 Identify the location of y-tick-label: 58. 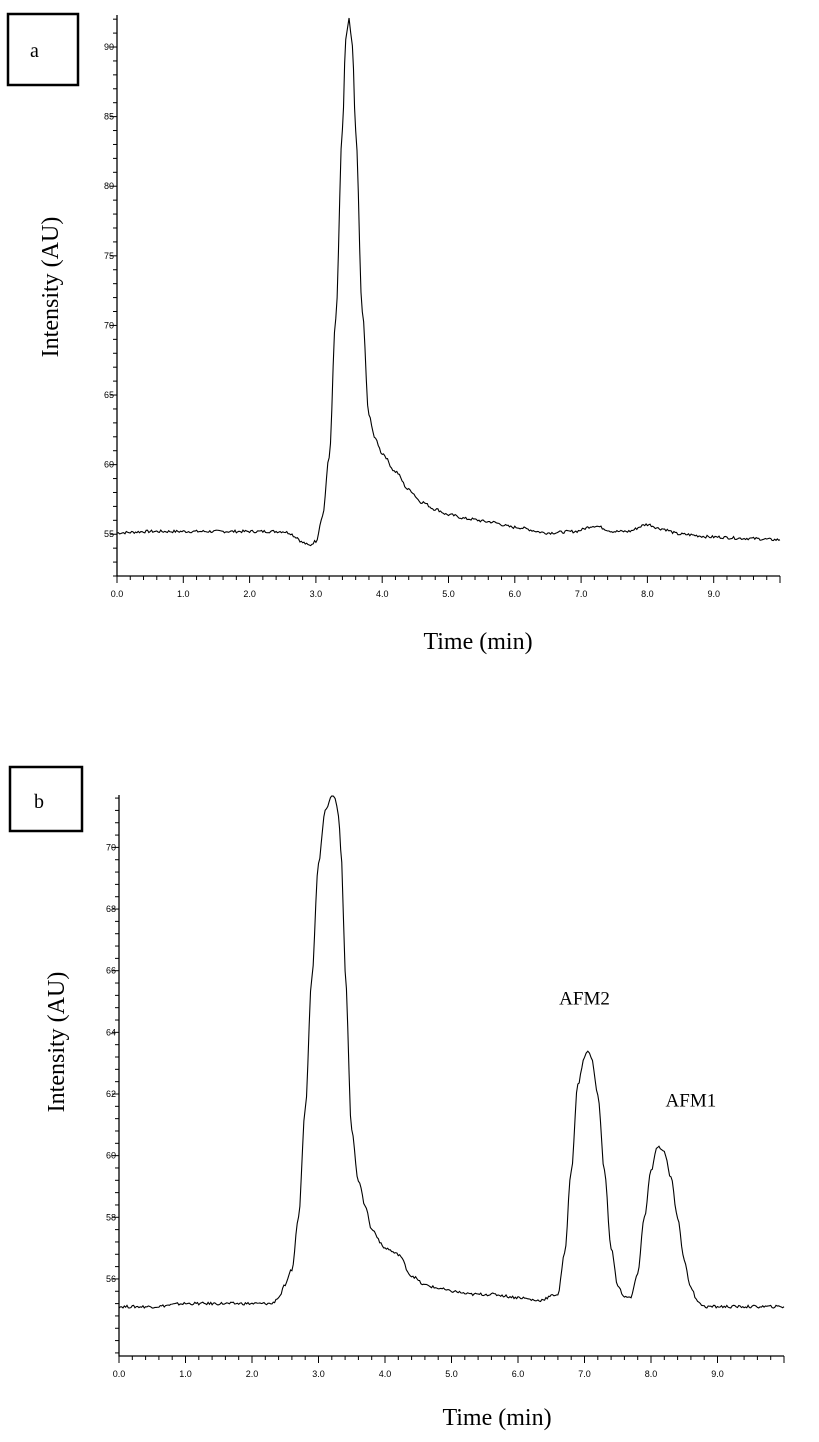
(111, 1217).